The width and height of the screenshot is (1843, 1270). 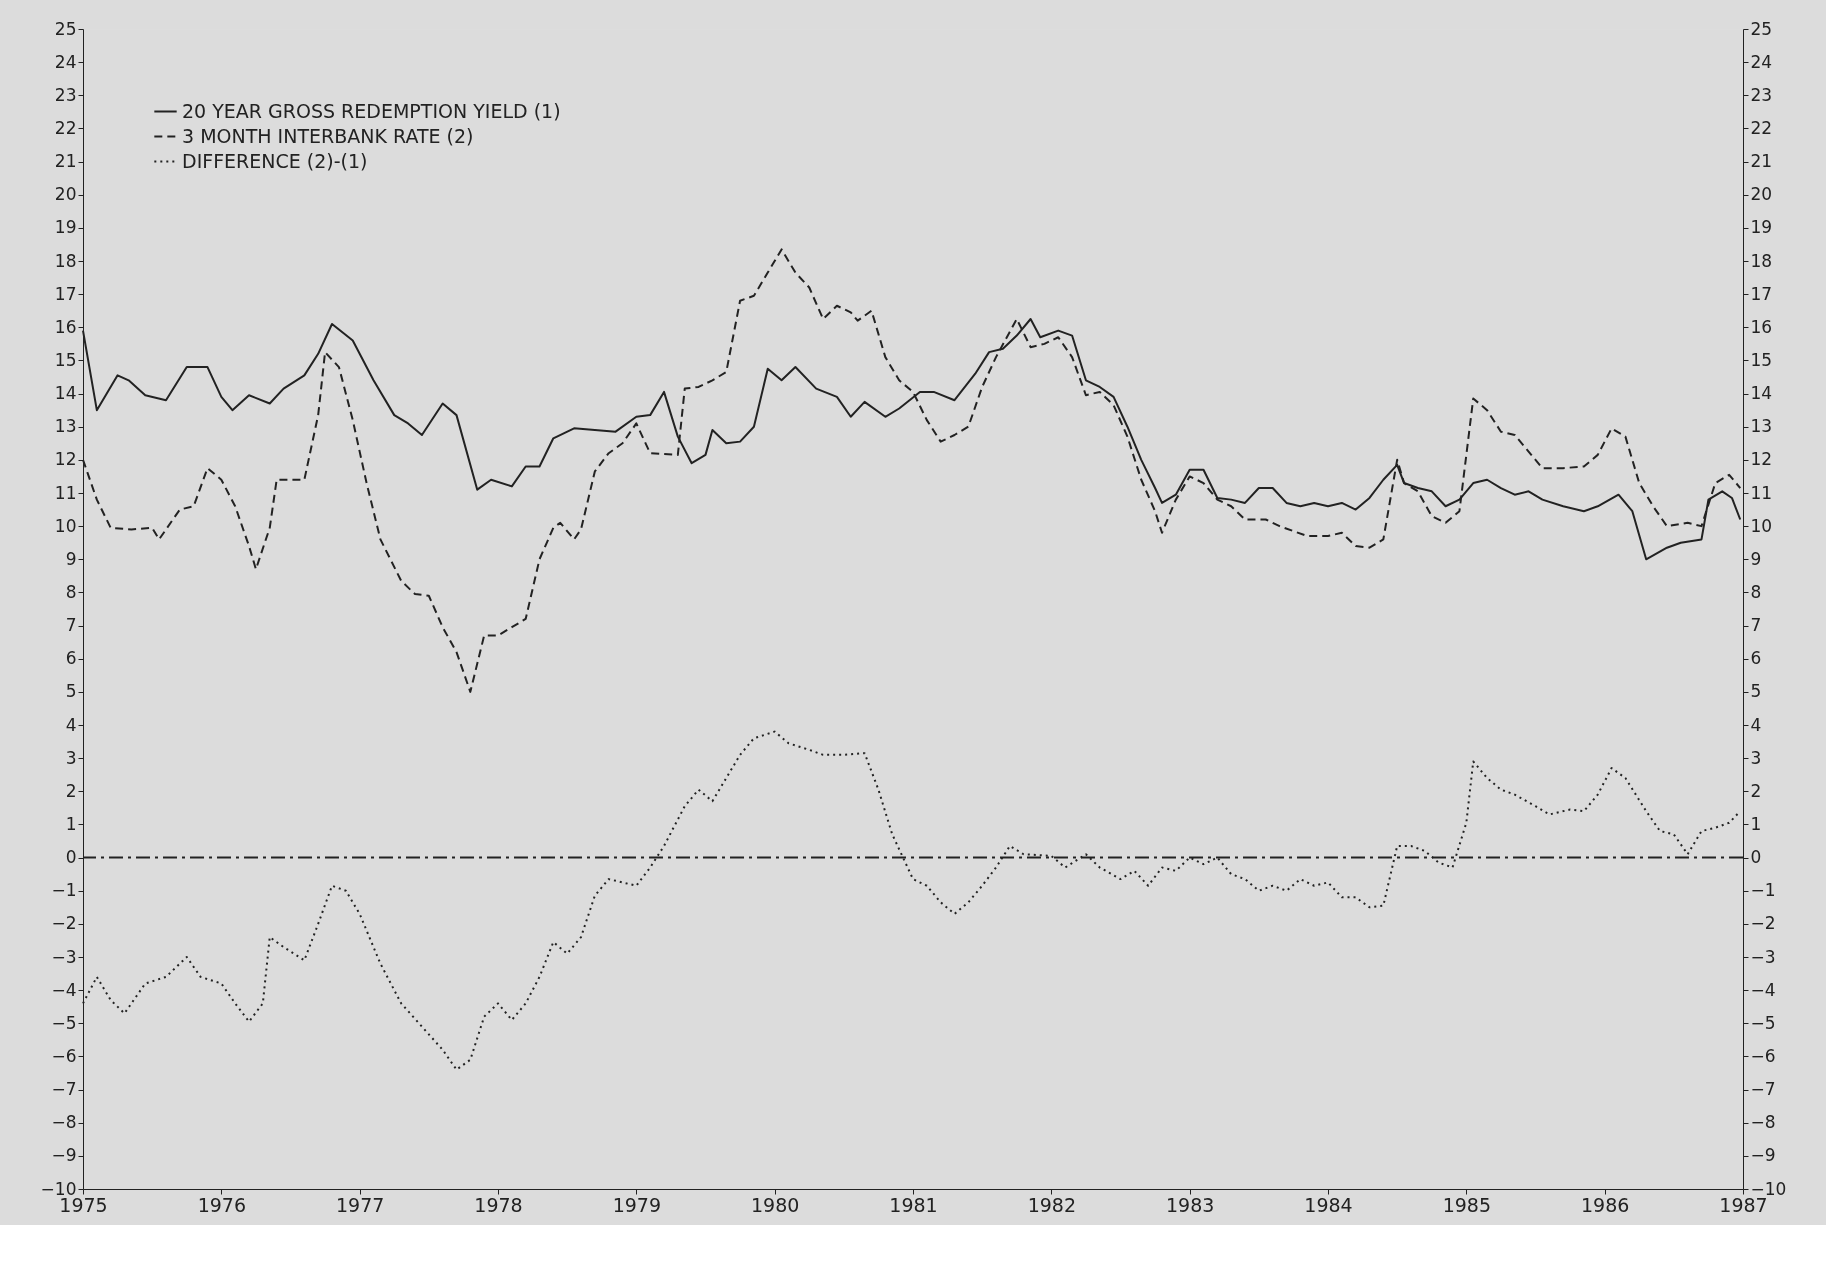 What do you see at coordinates (328, 135) in the screenshot?
I see `legend-label: 3 MONTH INTERBANK RATE (2)` at bounding box center [328, 135].